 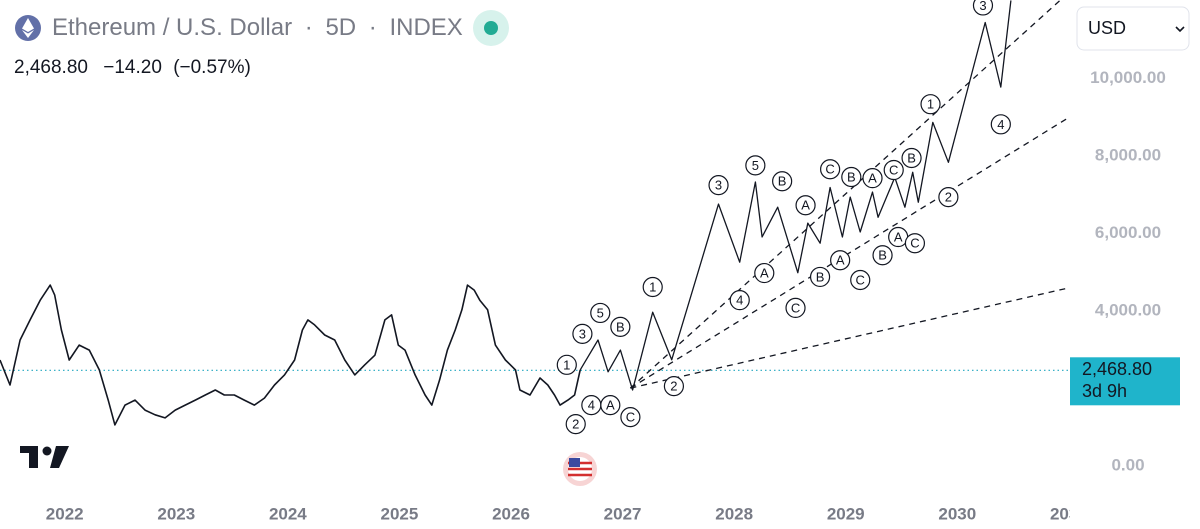 I want to click on x-tick-label: 2028, so click(x=734, y=513).